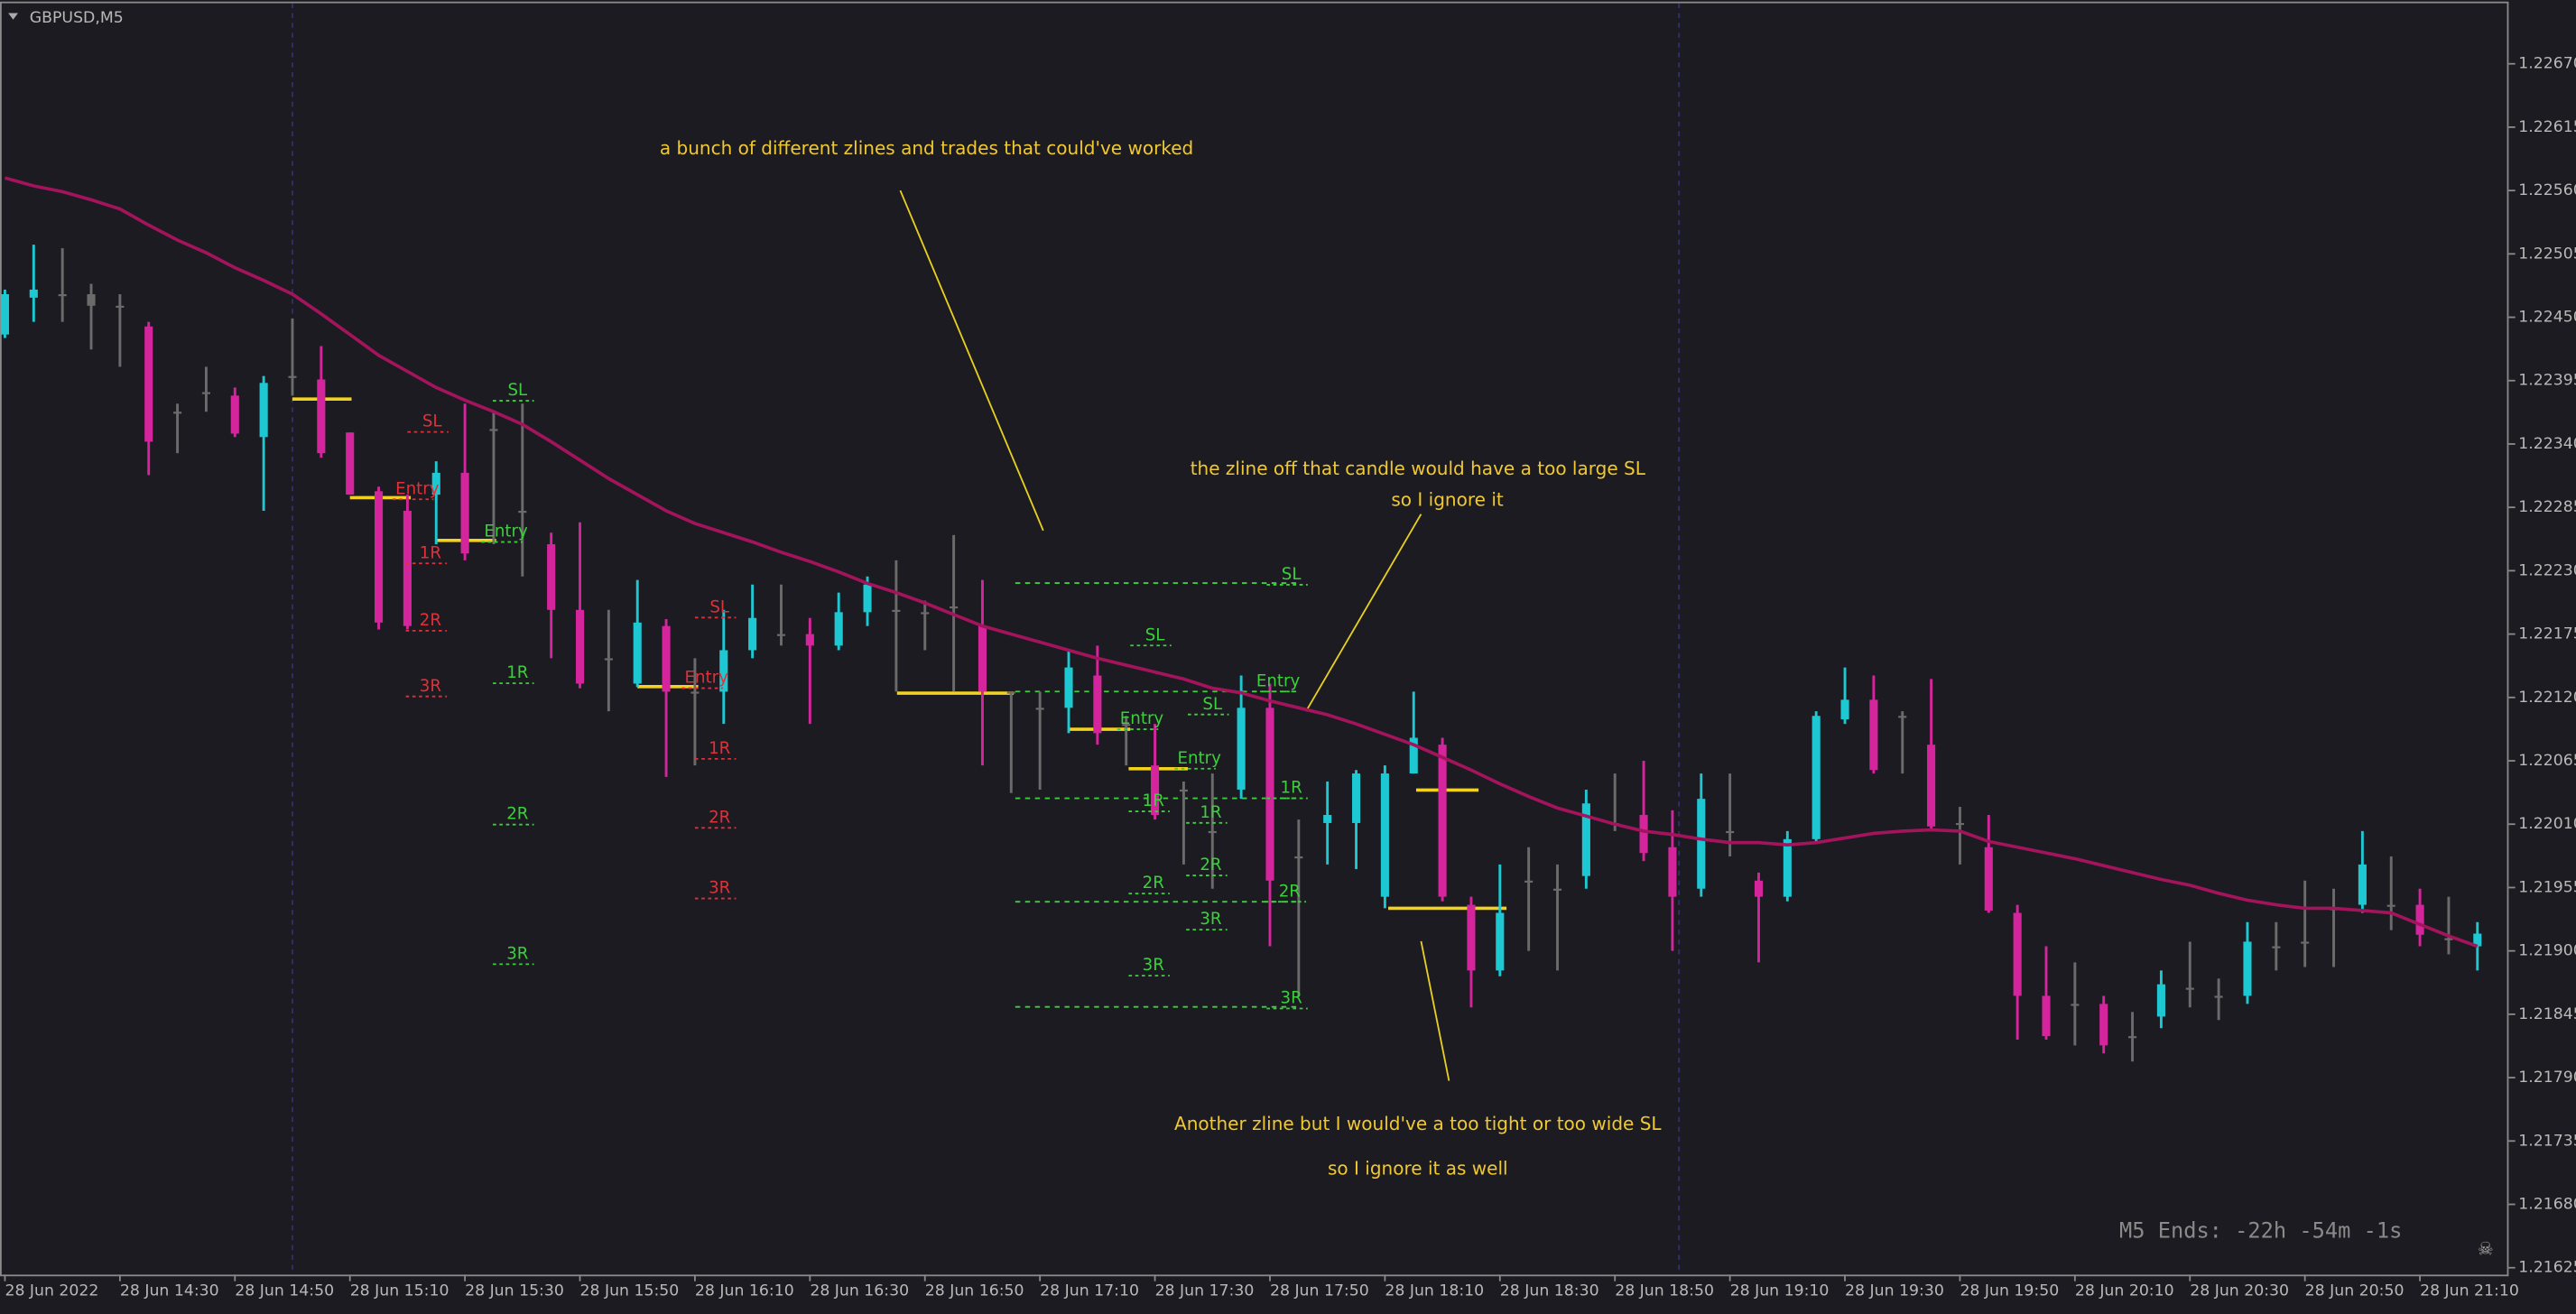 The width and height of the screenshot is (2576, 1314). Describe the element at coordinates (399, 1291) in the screenshot. I see `x-tick-label: 28 Jun 15:10` at that location.